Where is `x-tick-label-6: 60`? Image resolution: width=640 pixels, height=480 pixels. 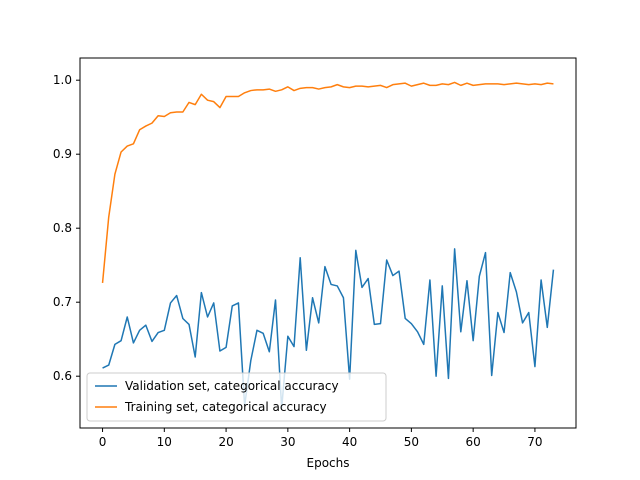
x-tick-label-6: 60 is located at coordinates (473, 442).